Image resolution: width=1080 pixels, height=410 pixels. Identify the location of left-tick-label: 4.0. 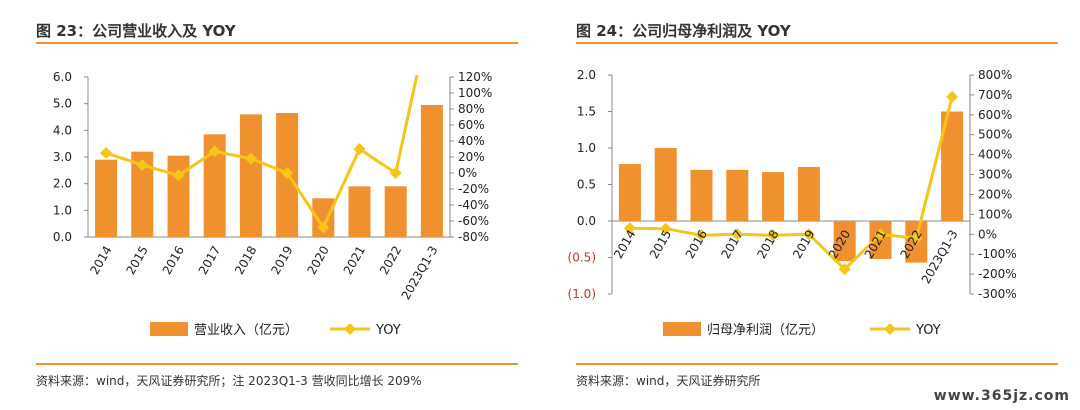
(62, 130).